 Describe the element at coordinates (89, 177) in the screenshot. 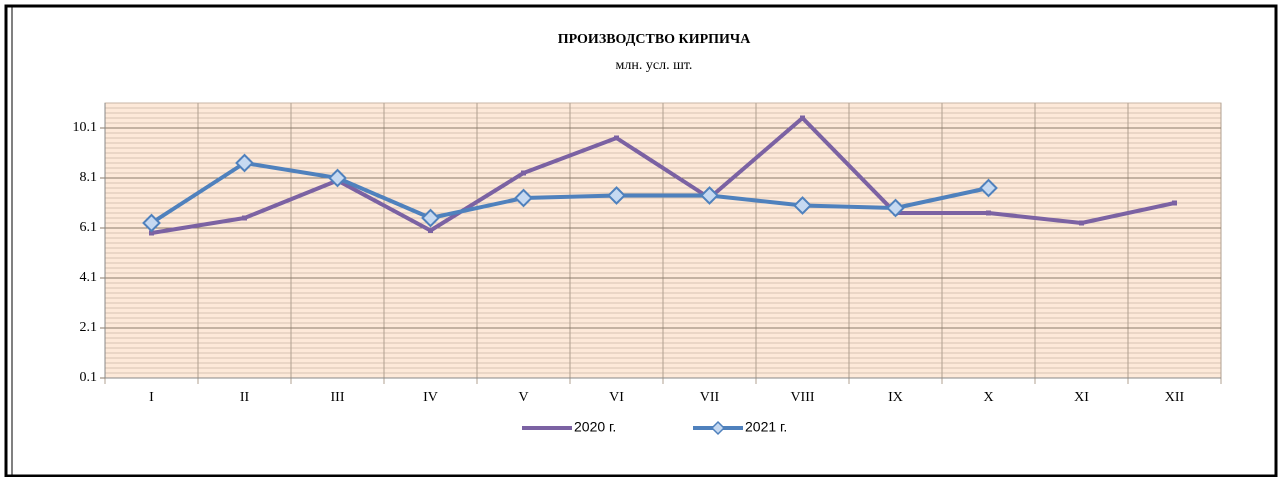

I see `y-tick-label: 8.1` at that location.